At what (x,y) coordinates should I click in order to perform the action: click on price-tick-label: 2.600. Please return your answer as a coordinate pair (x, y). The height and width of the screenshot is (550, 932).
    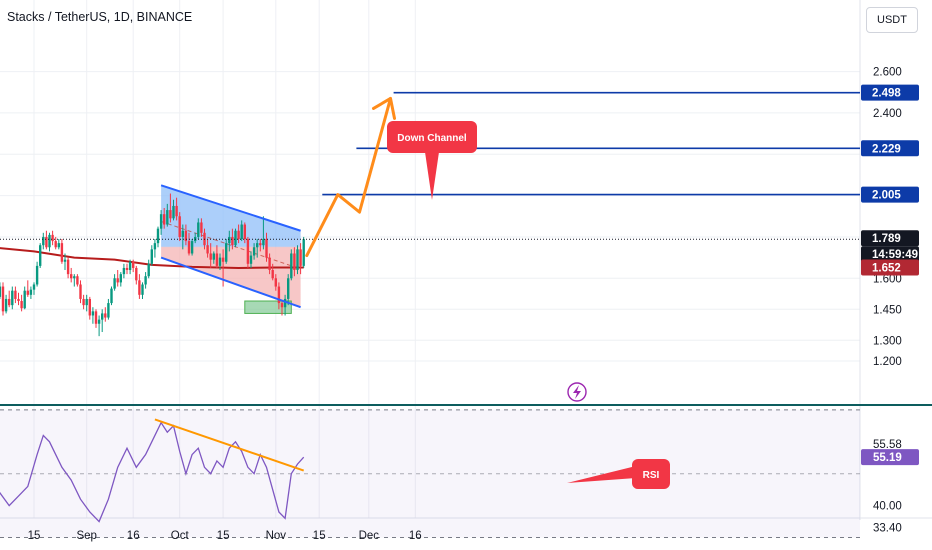
    Looking at the image, I should click on (887, 73).